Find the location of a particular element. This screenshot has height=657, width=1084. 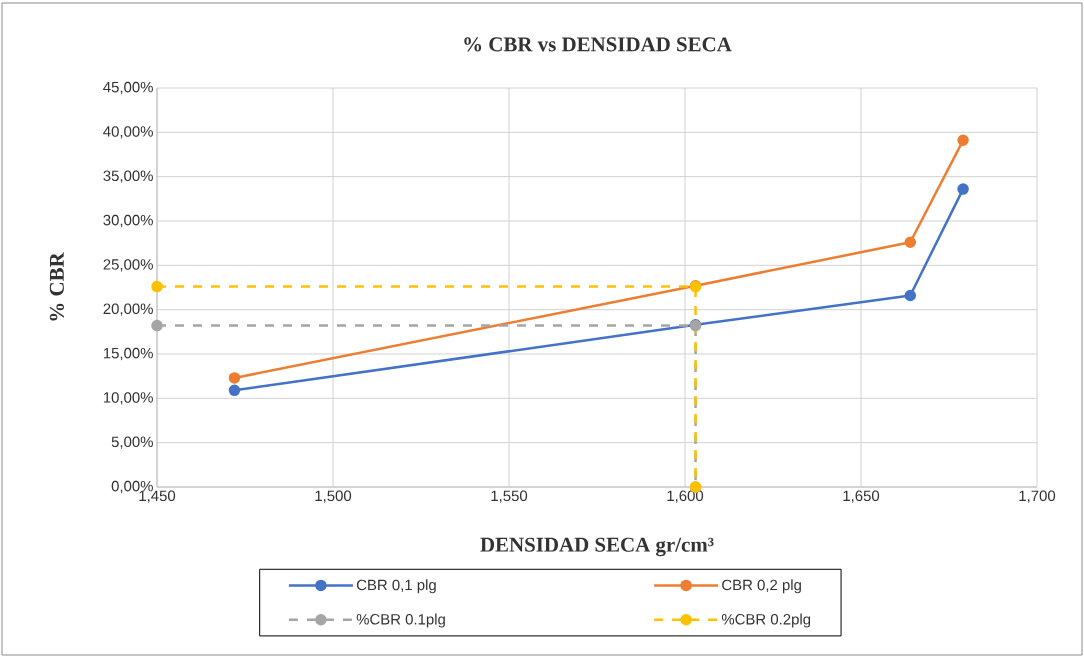

x-tick-label: 1,700 is located at coordinates (1037, 496).